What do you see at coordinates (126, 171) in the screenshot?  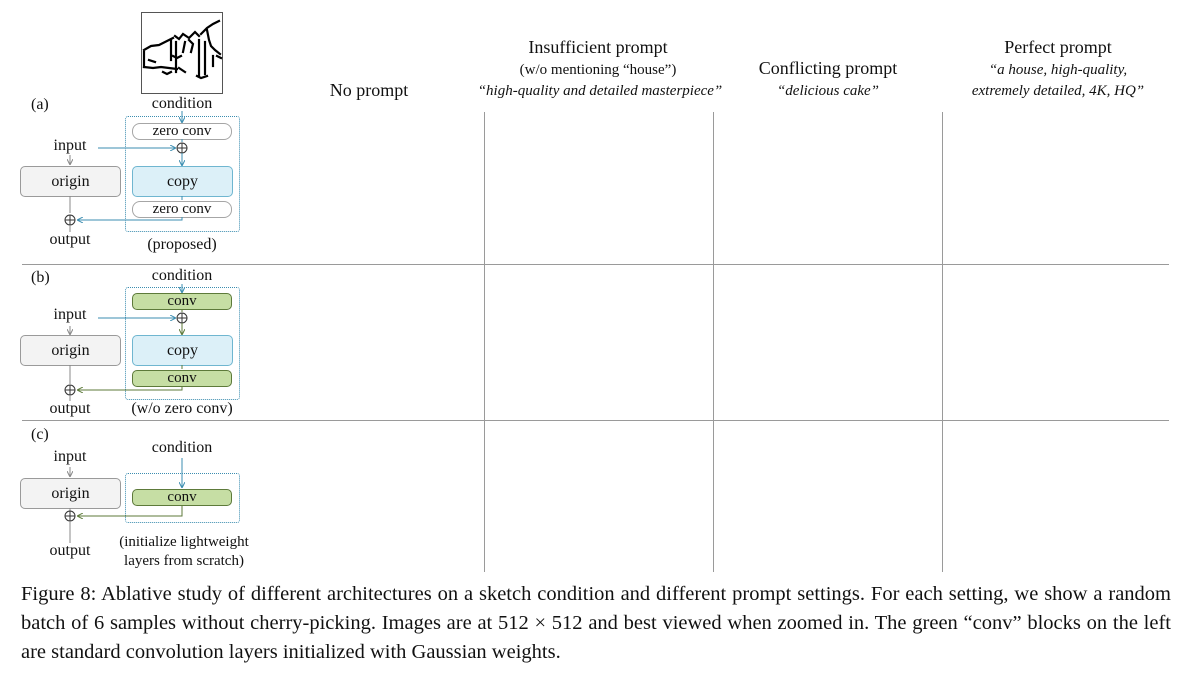 I see `row-a-connections` at bounding box center [126, 171].